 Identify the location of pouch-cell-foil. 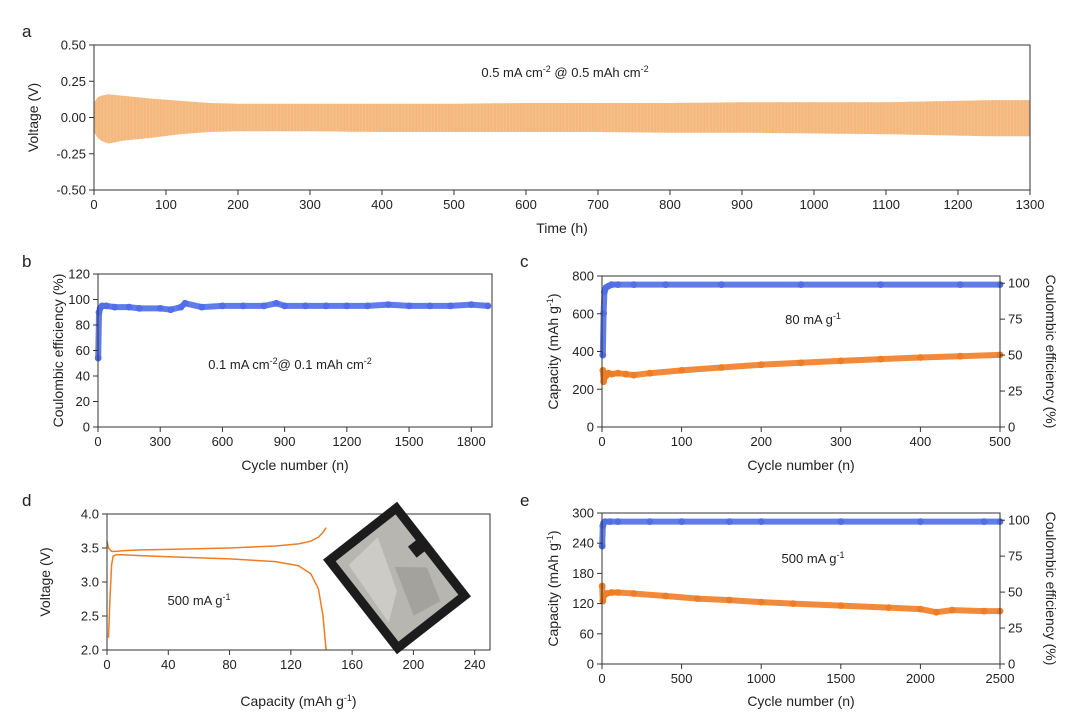
(397, 578).